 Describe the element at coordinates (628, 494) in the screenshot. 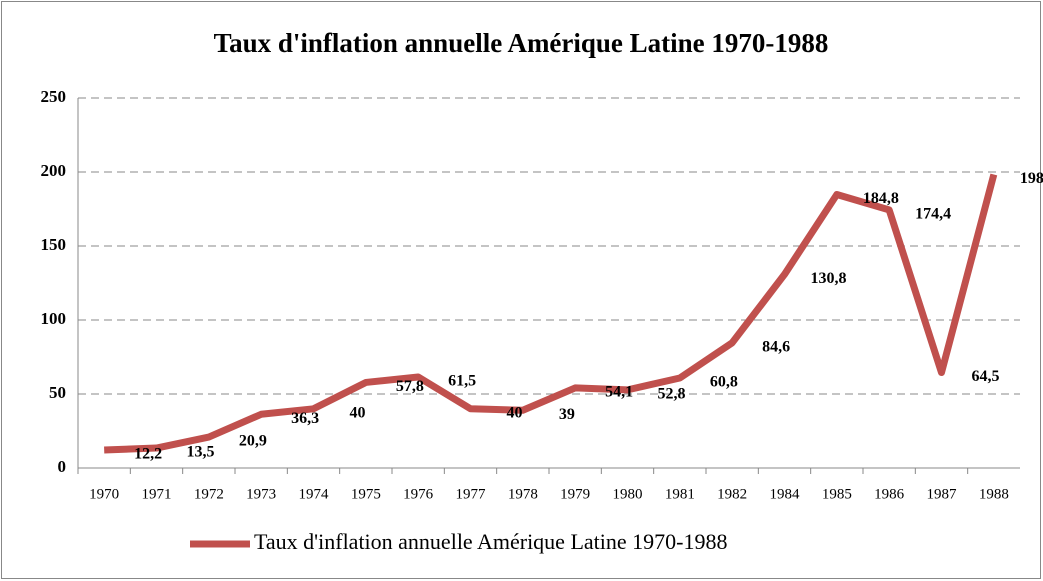

I see `x-tick-label: 1980` at that location.